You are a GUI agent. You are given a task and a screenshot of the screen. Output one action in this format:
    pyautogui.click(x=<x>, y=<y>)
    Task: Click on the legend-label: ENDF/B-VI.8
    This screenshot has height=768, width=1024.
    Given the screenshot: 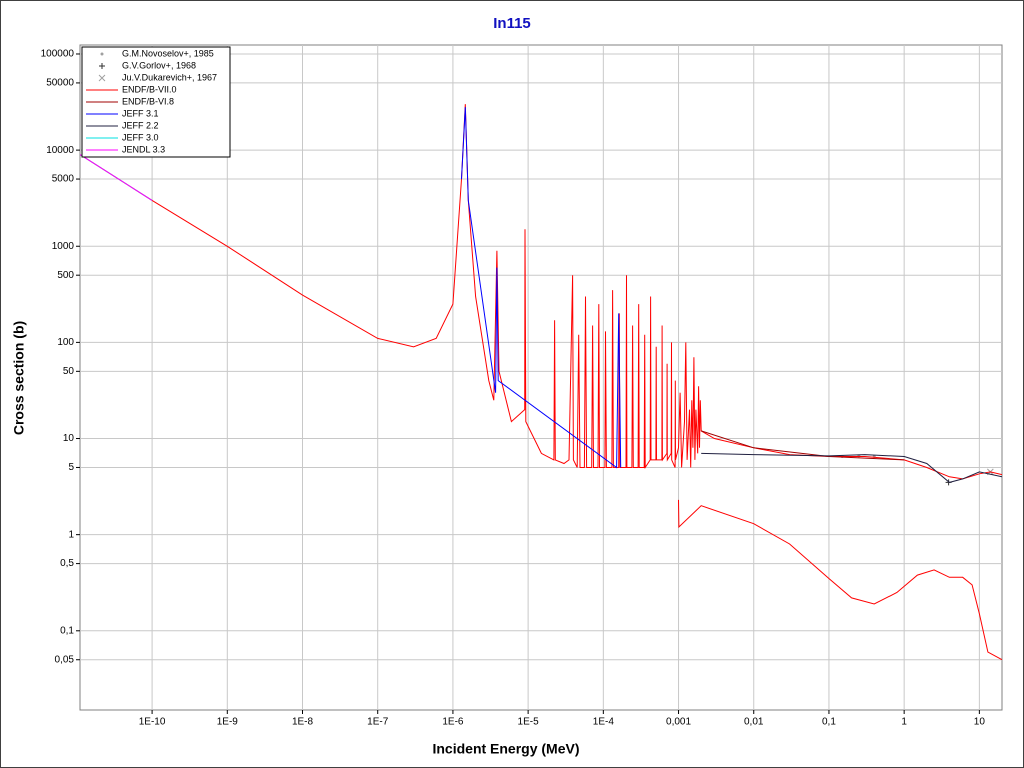 What is the action you would take?
    pyautogui.click(x=148, y=101)
    